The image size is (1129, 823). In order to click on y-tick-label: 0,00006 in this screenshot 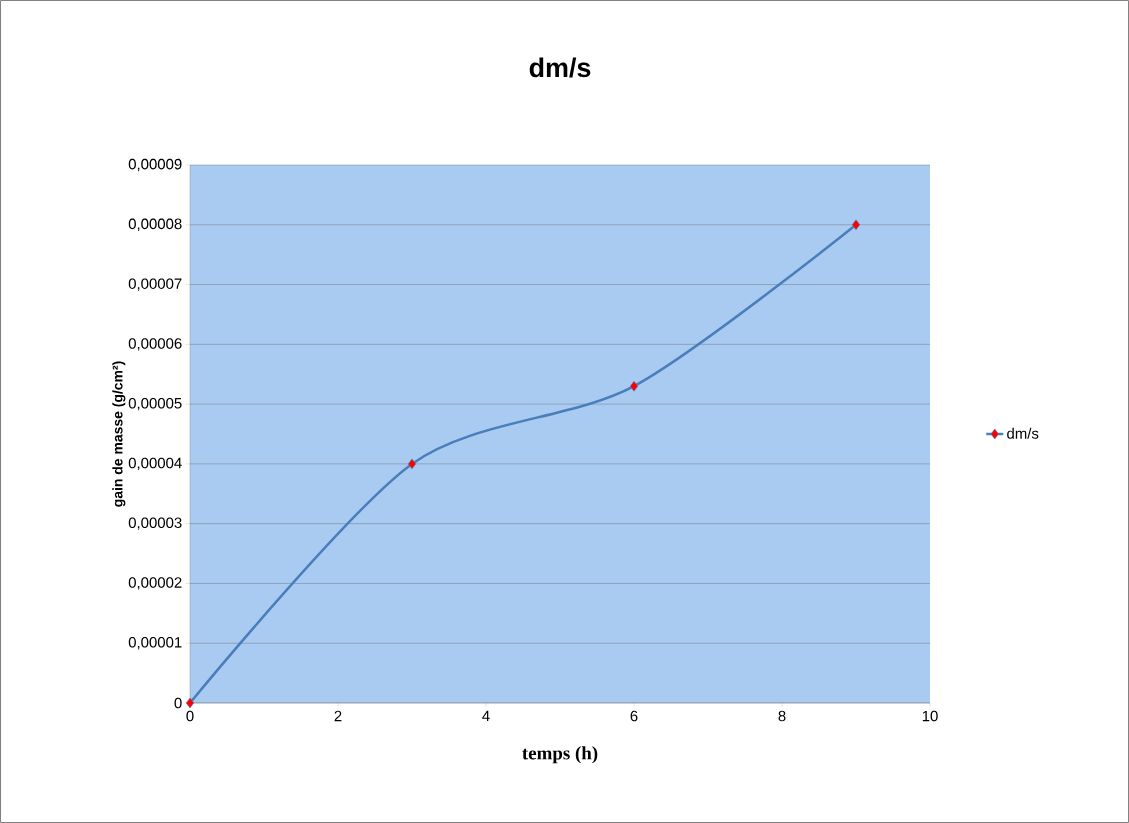, I will do `click(155, 344)`.